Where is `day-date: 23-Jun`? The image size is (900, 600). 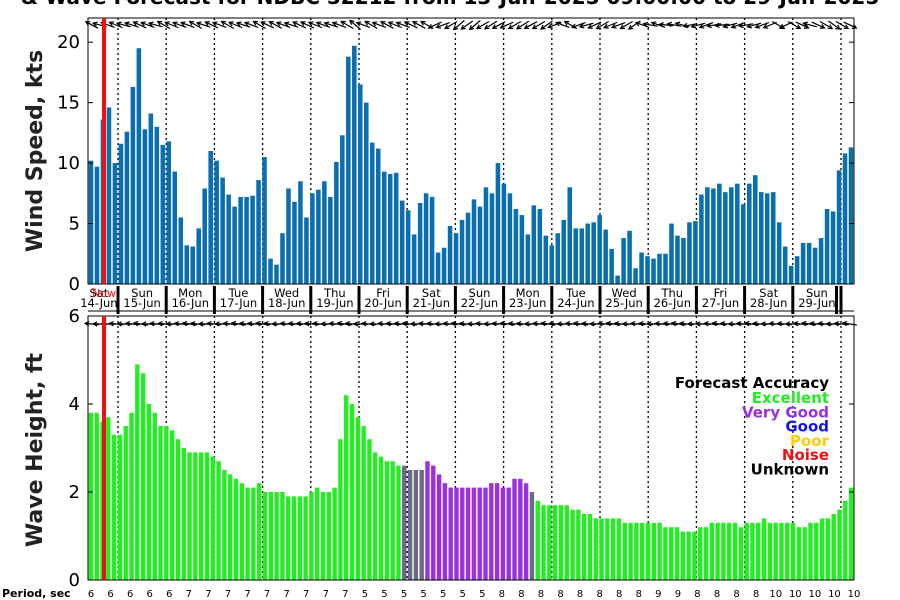 day-date: 23-Jun is located at coordinates (527, 303).